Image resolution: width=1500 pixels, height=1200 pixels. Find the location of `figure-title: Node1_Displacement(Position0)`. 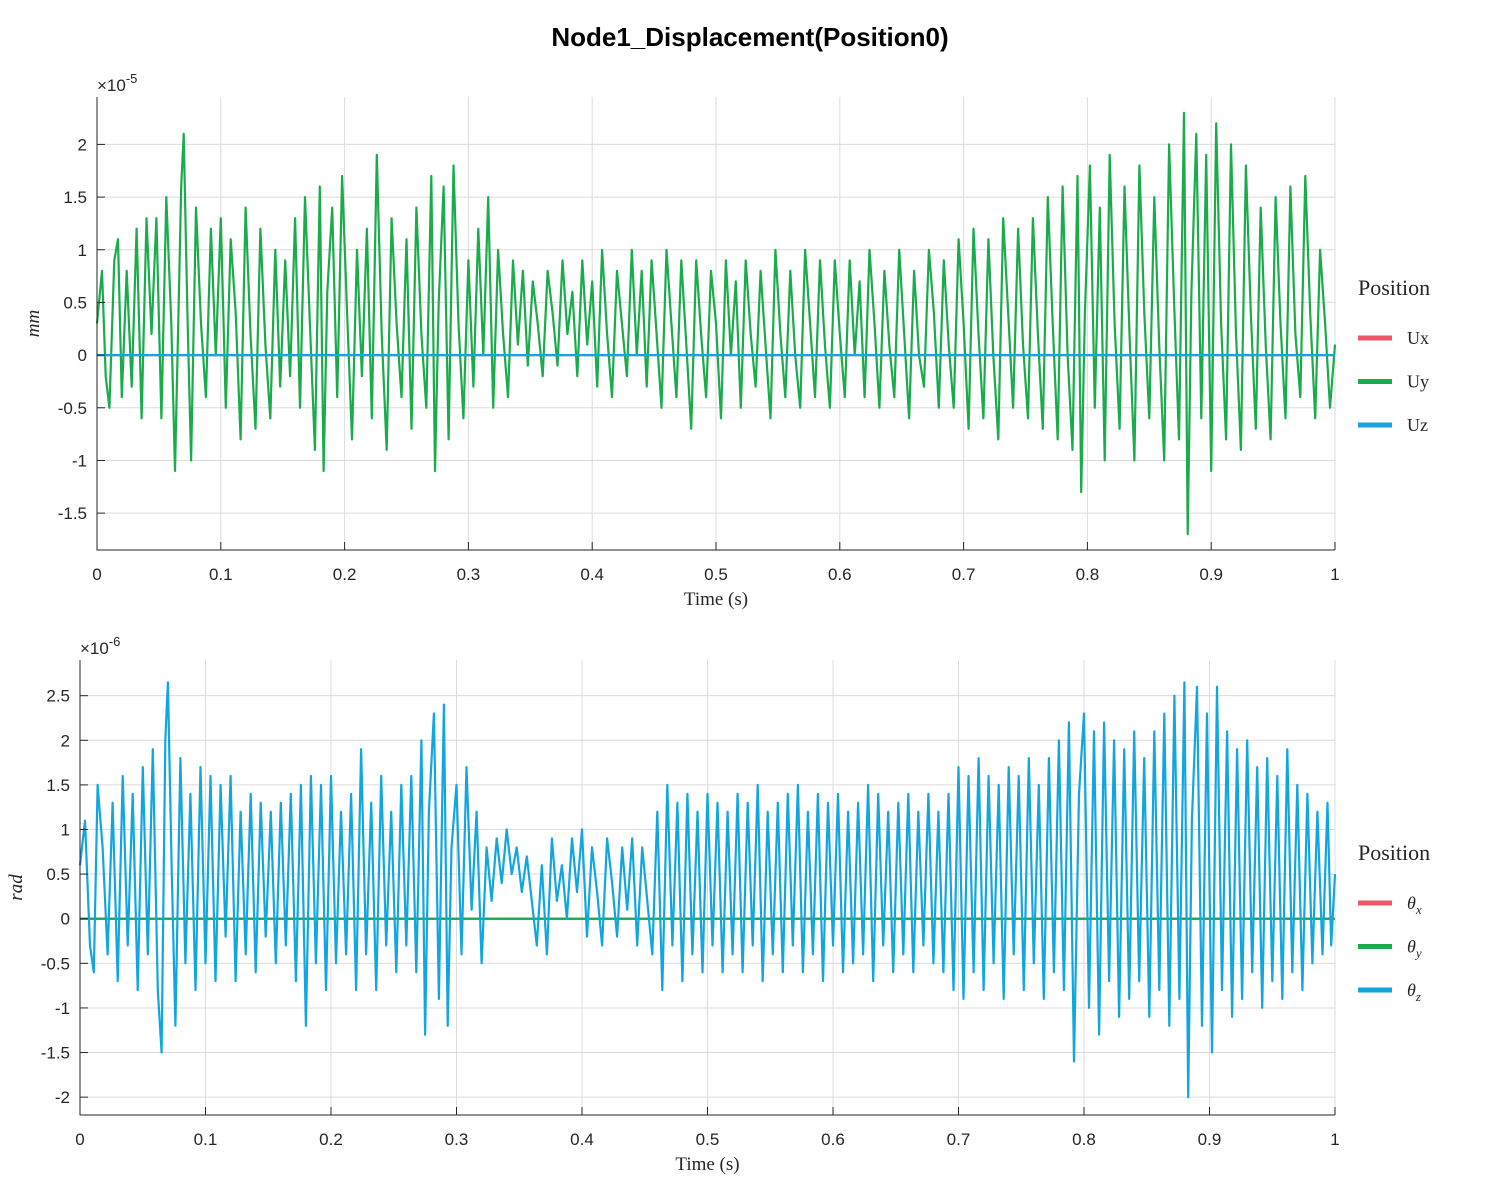

figure-title: Node1_Displacement(Position0) is located at coordinates (749, 37).